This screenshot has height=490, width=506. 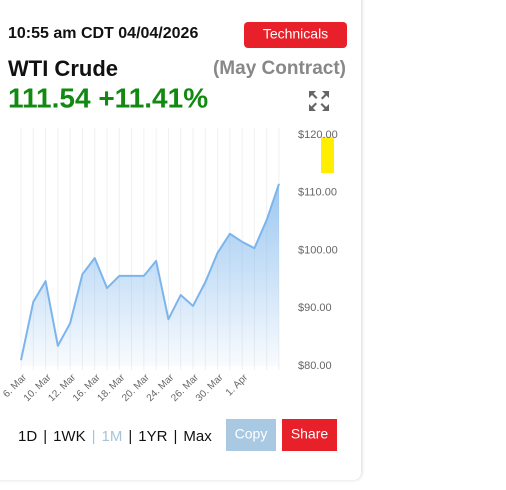 I want to click on technicals-label: Technicals, so click(x=295, y=34).